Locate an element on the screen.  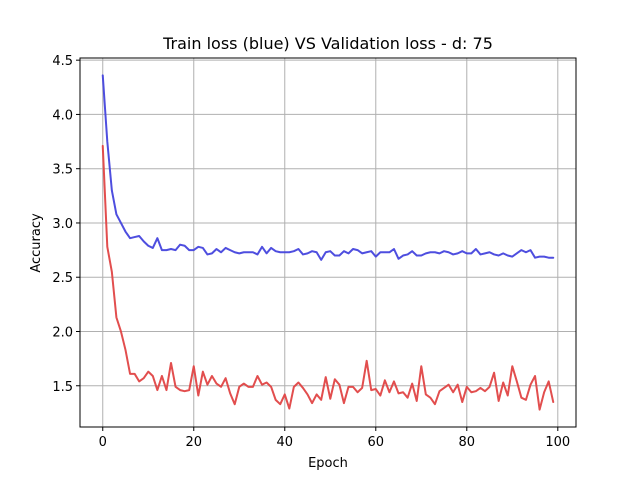
y-tick-label: 1.5 is located at coordinates (62, 387).